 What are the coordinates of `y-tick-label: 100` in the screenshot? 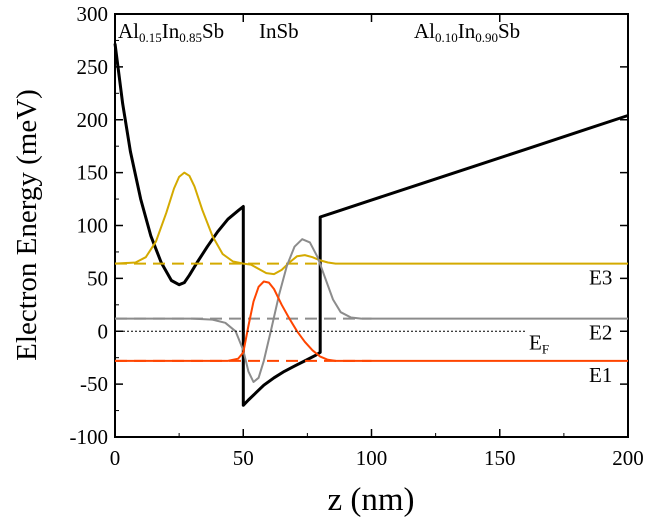 It's located at (93, 226).